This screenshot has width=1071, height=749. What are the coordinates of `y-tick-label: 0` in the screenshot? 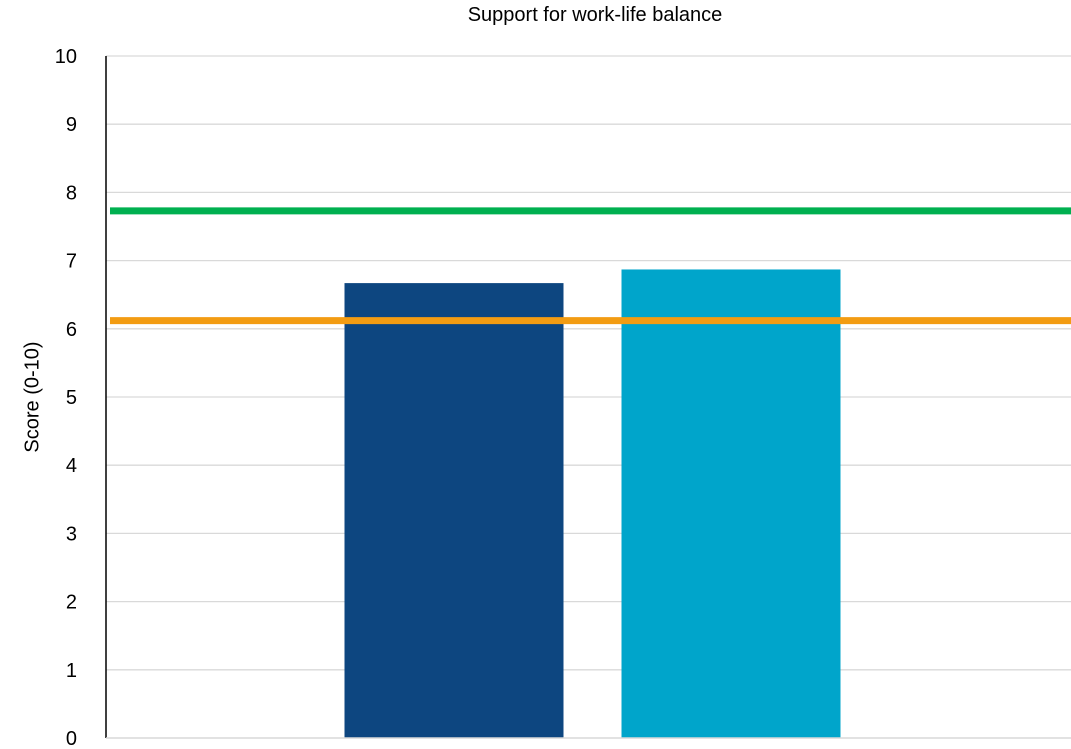 It's located at (71, 738).